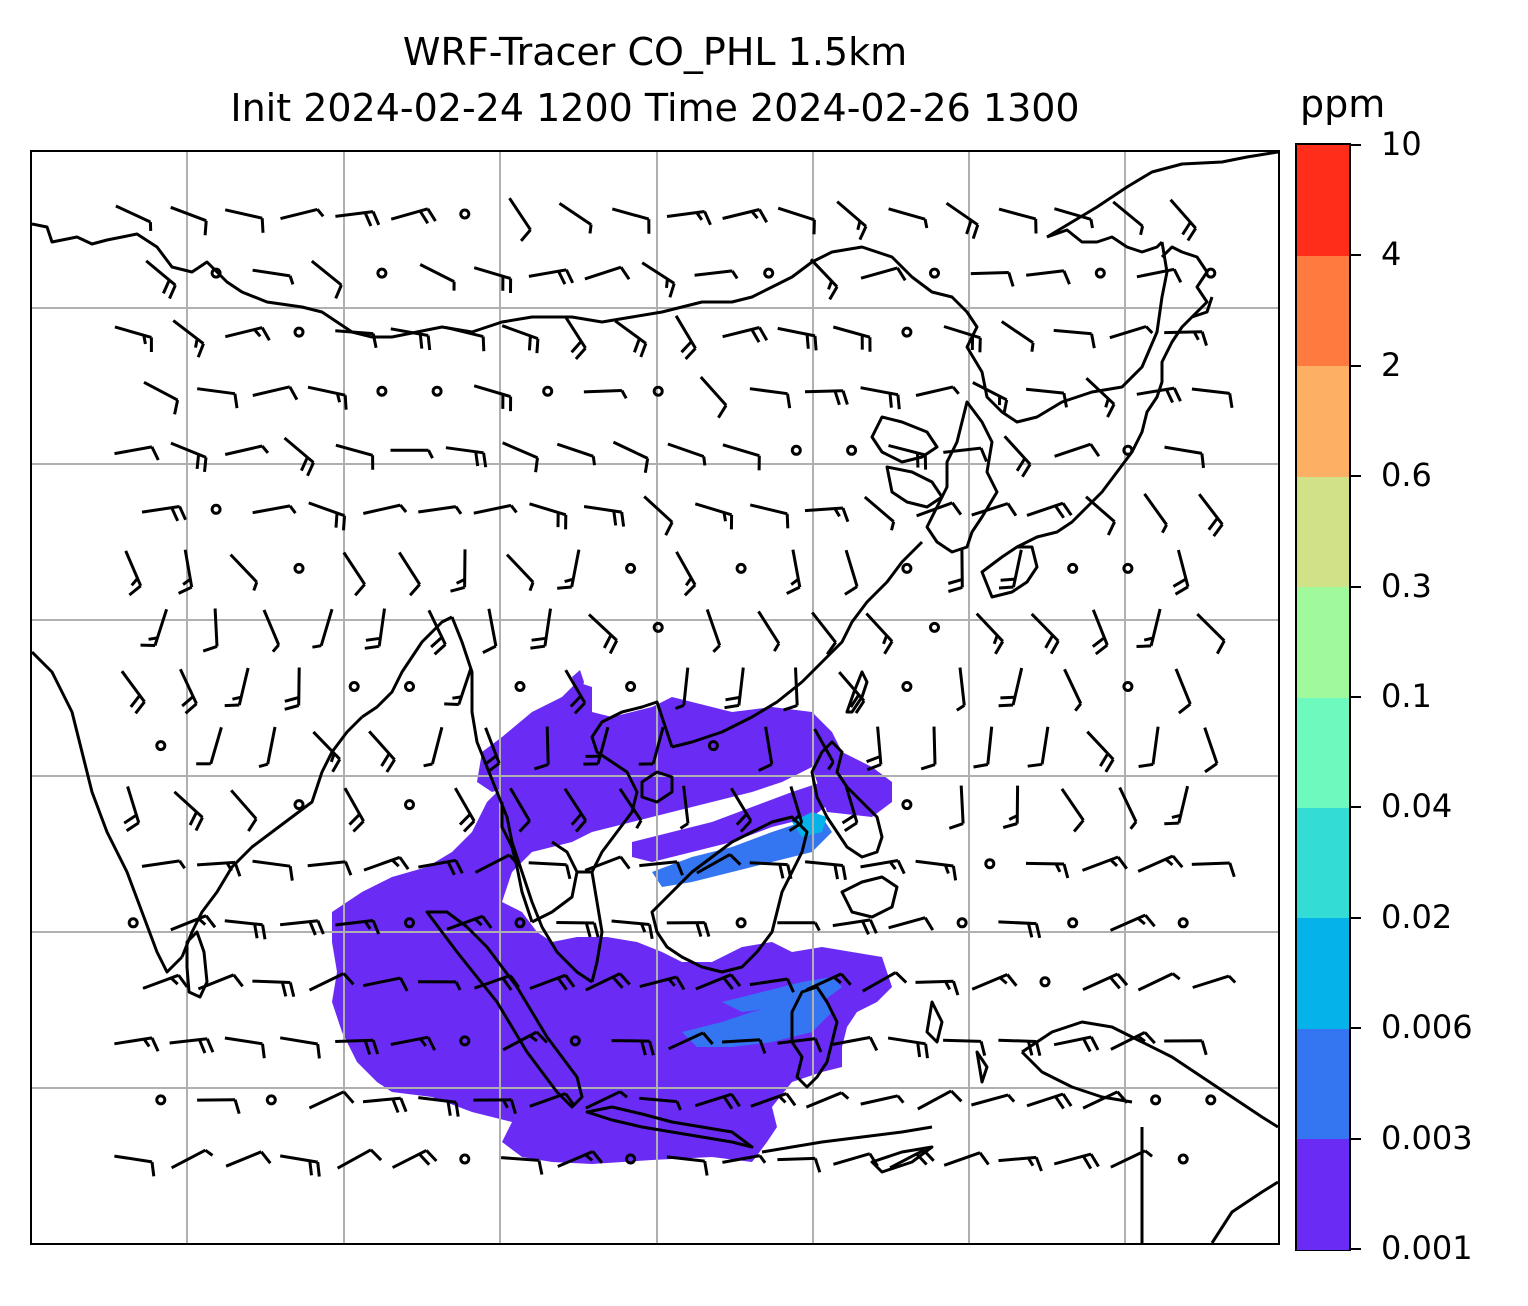 The image size is (1528, 1306). What do you see at coordinates (1343, 104) in the screenshot?
I see `colorbar-unit: ppm` at bounding box center [1343, 104].